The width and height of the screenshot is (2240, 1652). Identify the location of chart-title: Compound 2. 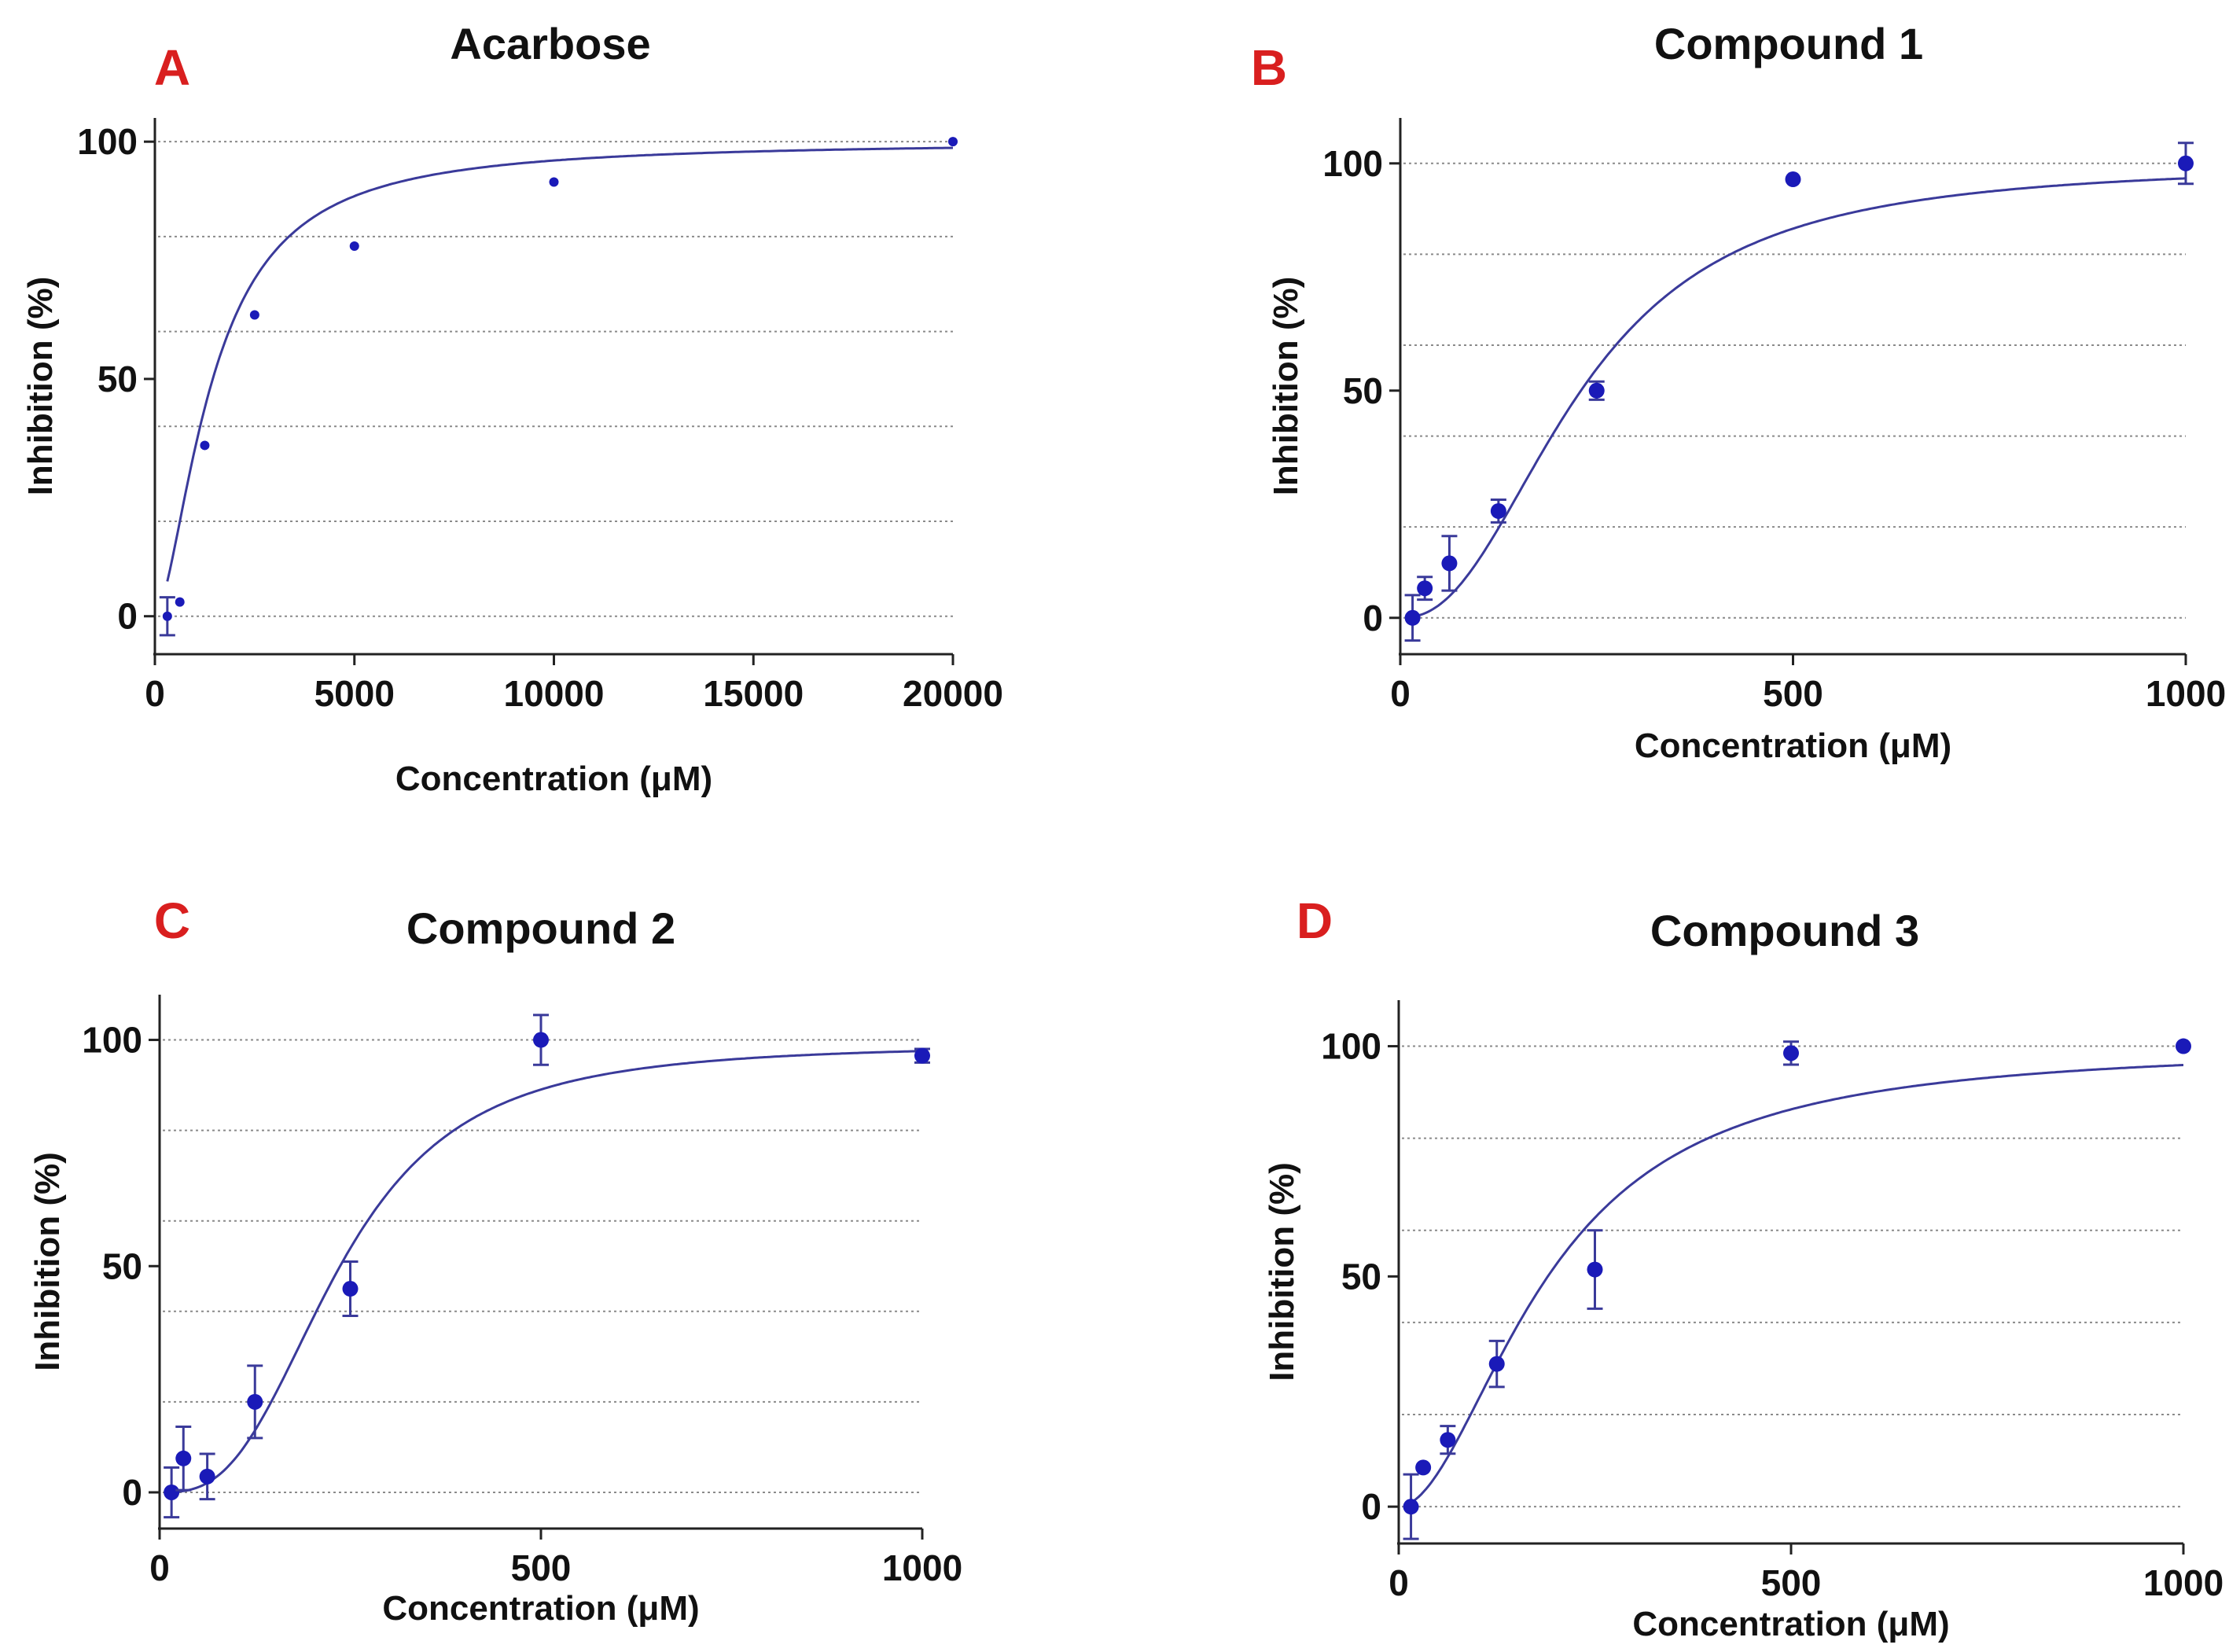
(540, 928).